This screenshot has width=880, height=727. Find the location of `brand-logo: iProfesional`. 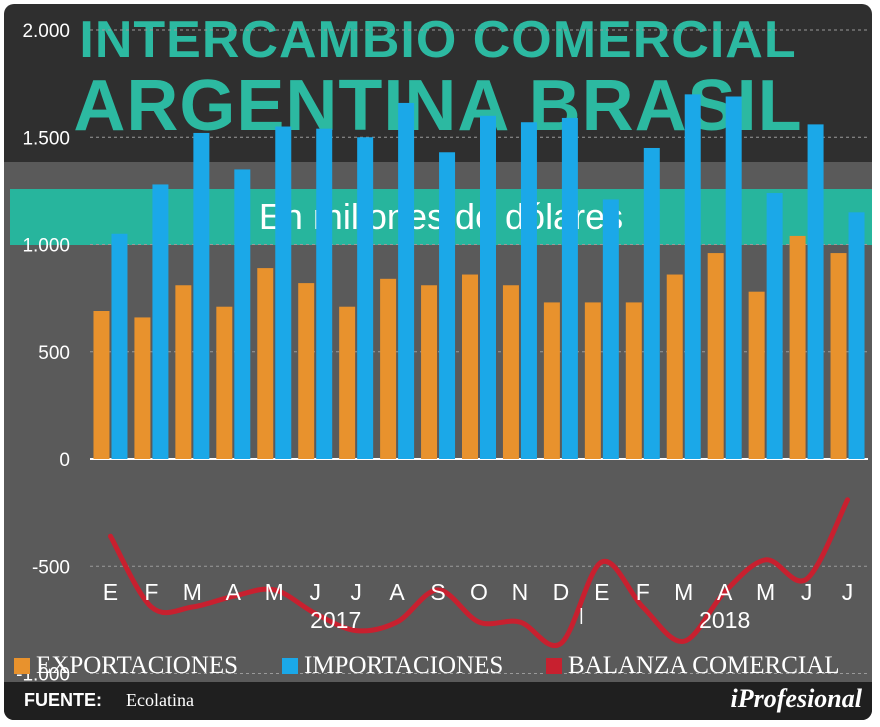

brand-logo: iProfesional is located at coordinates (796, 698).